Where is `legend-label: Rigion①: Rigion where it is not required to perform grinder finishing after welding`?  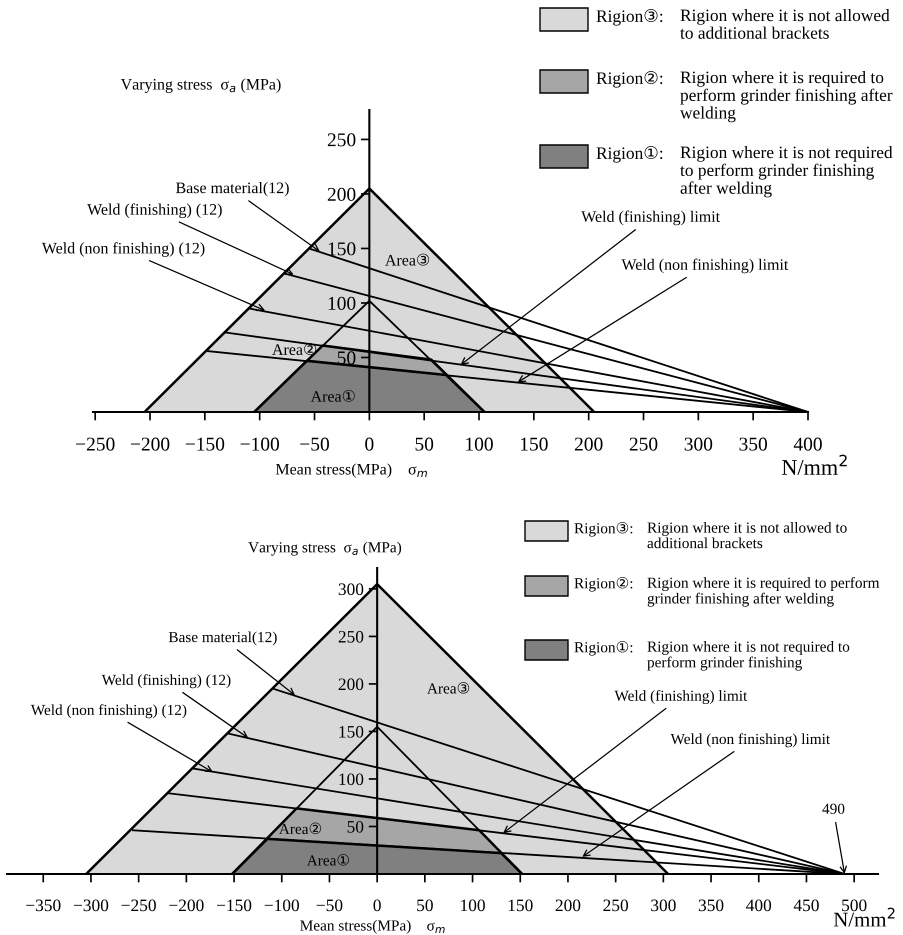
legend-label: Rigion①: Rigion where it is not required to perform grinder finishing after welding is located at coordinates (744, 172).